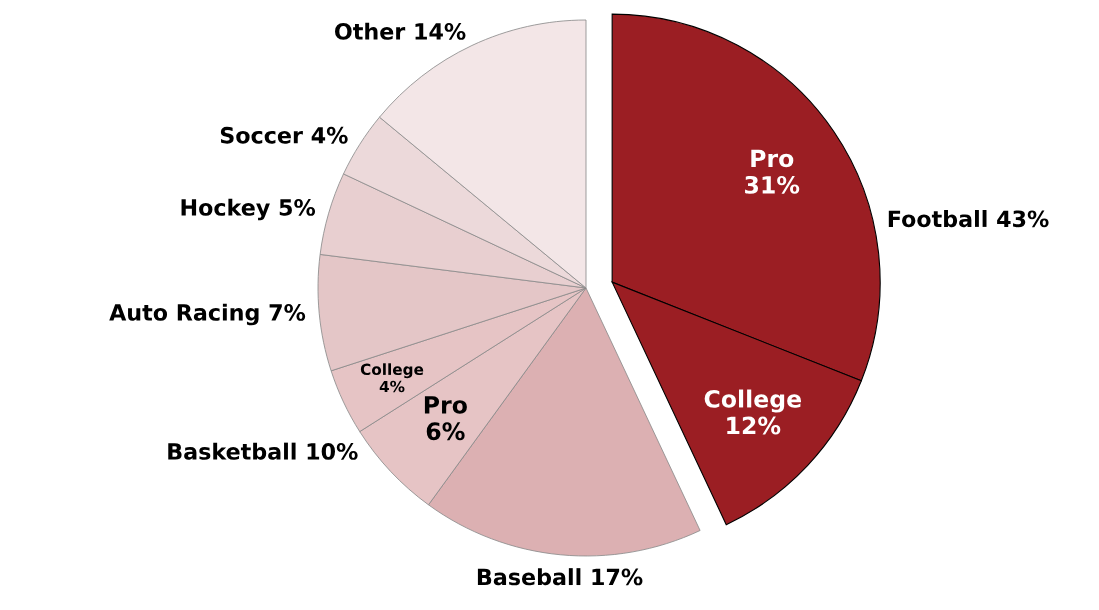  Describe the element at coordinates (284, 135) in the screenshot. I see `slice-label: Soccer 4%` at that location.